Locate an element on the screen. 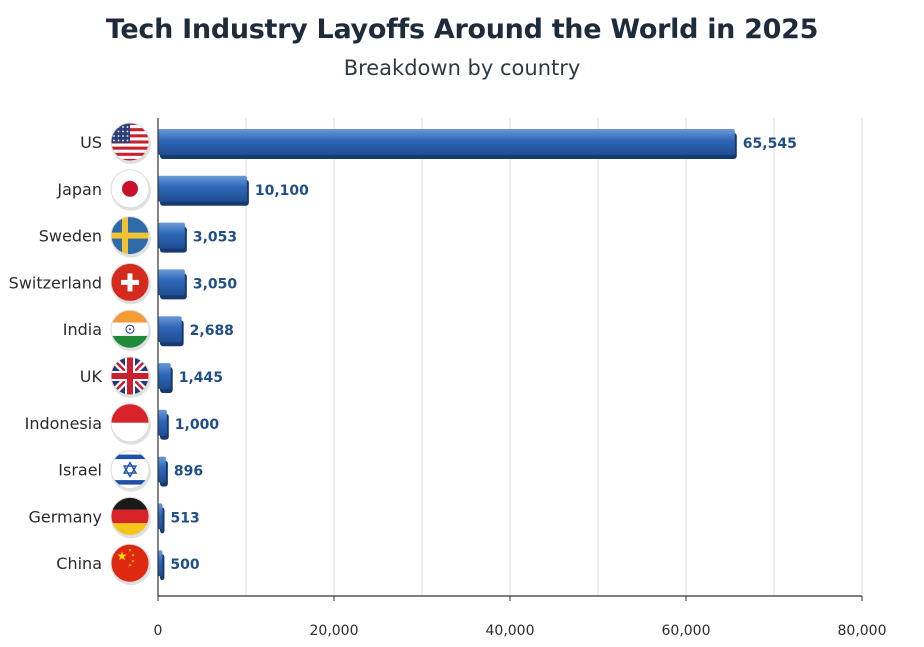  x-tick-label: 80,000 is located at coordinates (862, 631).